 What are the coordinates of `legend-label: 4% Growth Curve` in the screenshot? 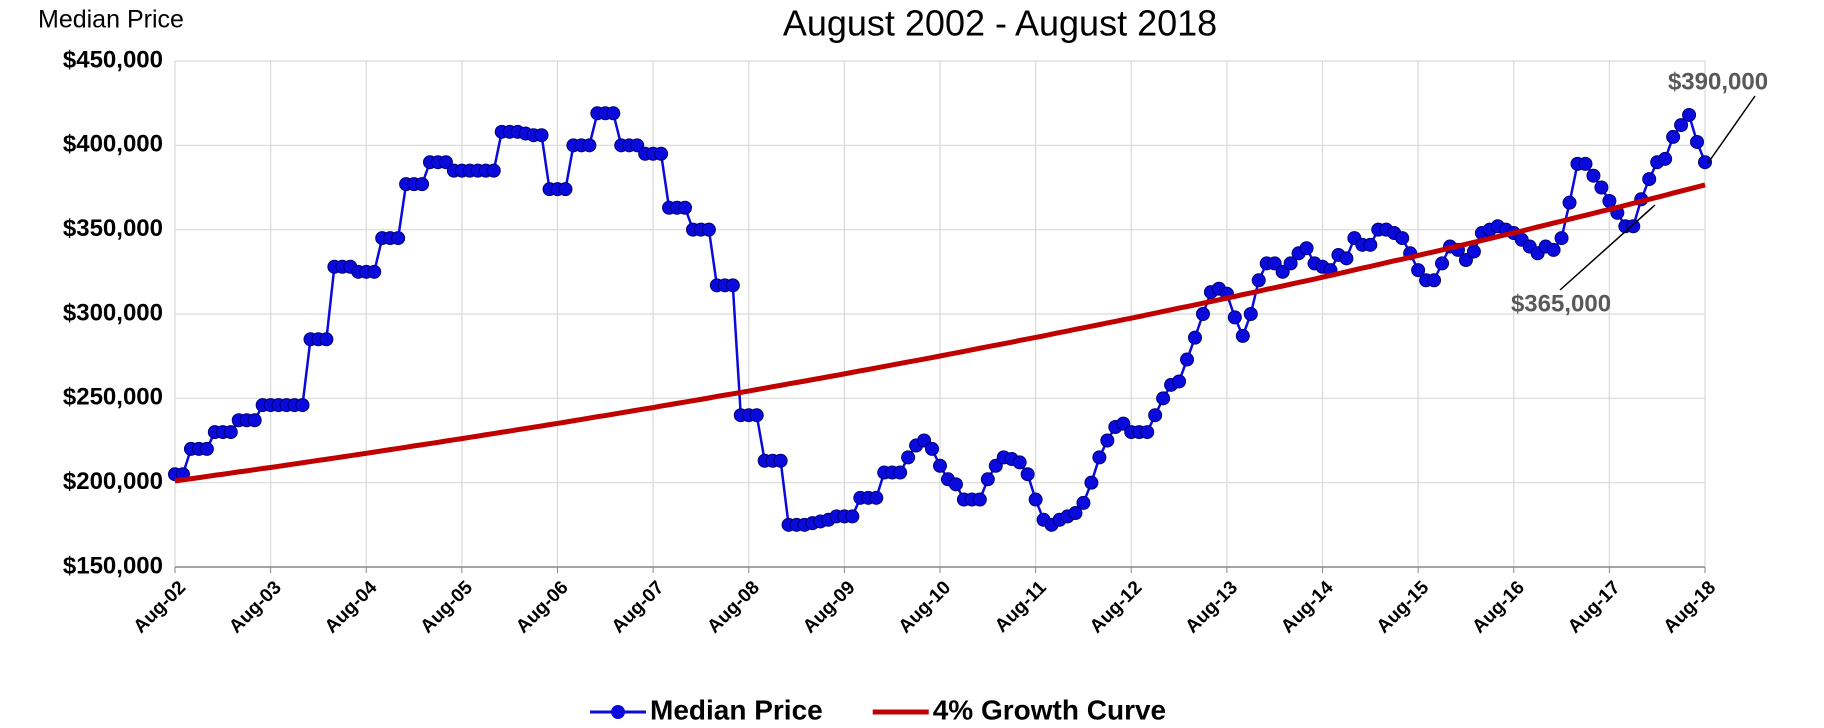 It's located at (1049, 709).